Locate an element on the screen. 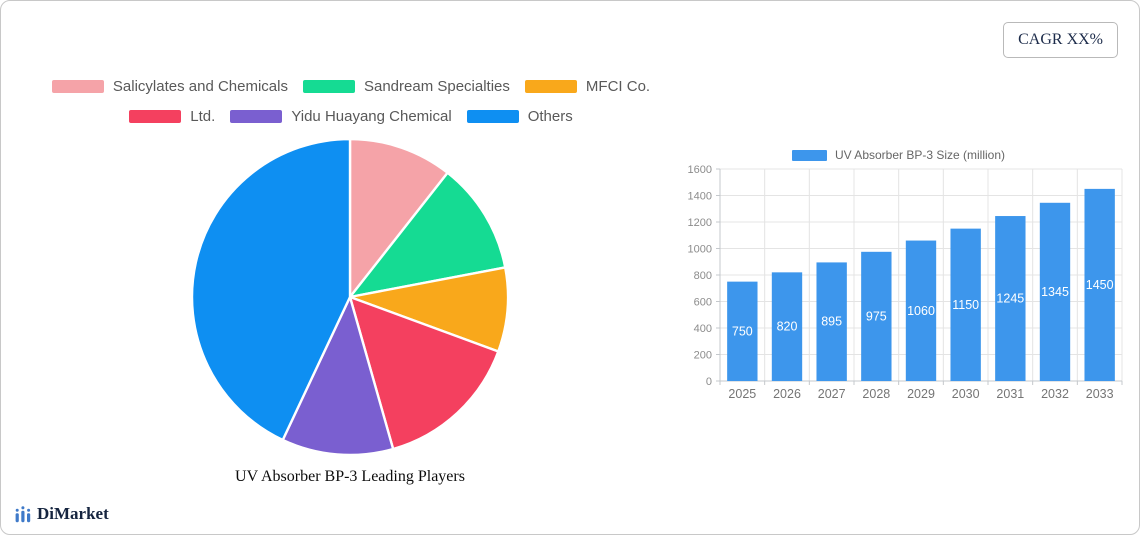 The height and width of the screenshot is (535, 1140). legend-label-others: Others is located at coordinates (550, 116).